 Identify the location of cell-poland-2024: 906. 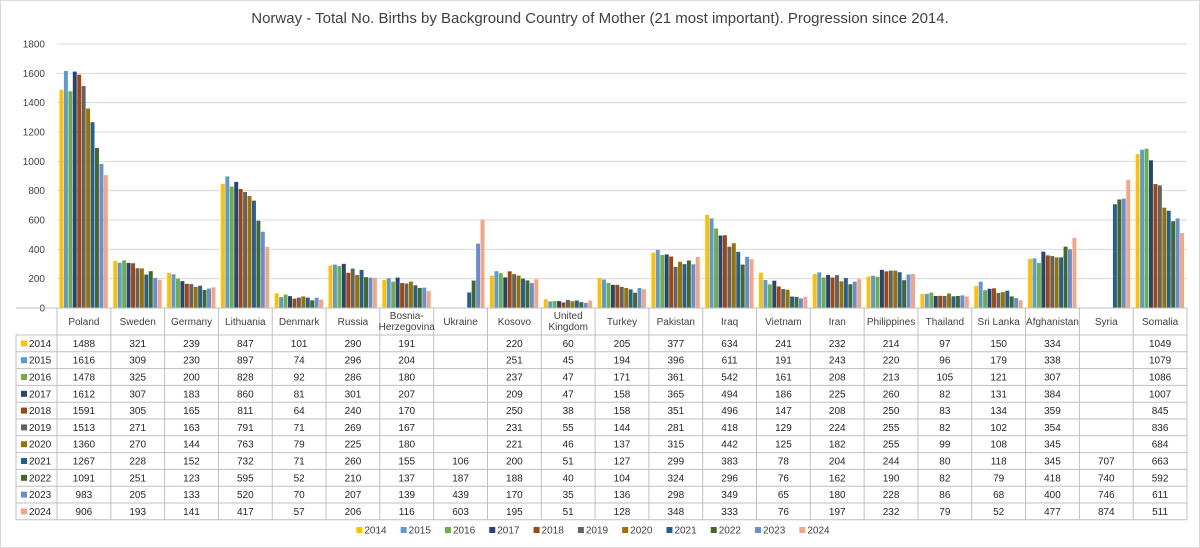
(84, 512).